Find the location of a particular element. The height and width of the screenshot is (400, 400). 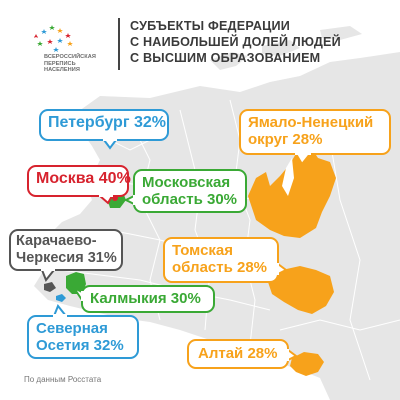

label-peterburg: Петербург 32% is located at coordinates (107, 123).